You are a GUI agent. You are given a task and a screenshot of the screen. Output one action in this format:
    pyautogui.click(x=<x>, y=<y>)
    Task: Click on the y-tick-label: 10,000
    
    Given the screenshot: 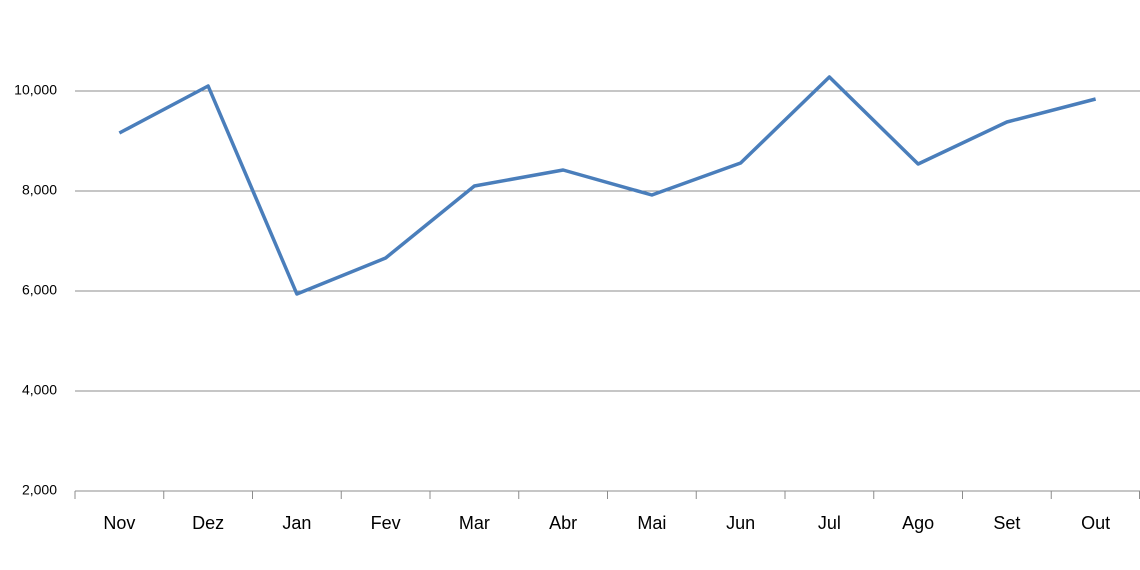 What is the action you would take?
    pyautogui.click(x=35, y=90)
    